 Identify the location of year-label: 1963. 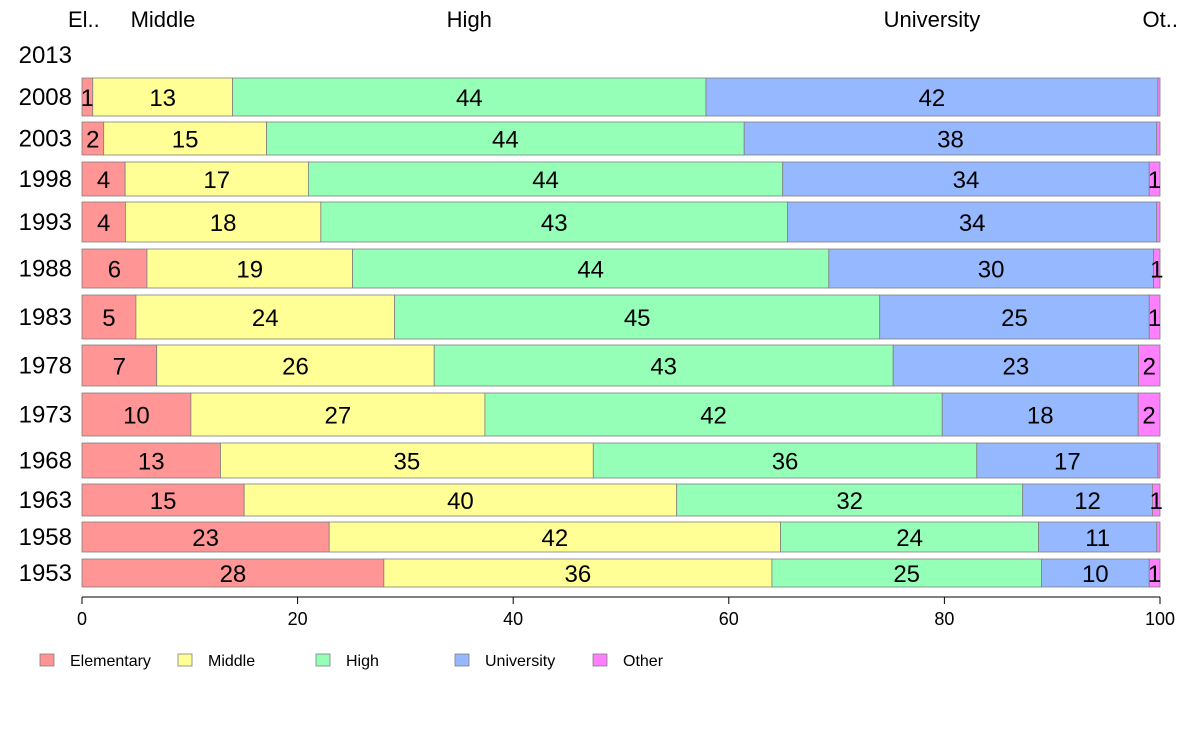
(45, 500).